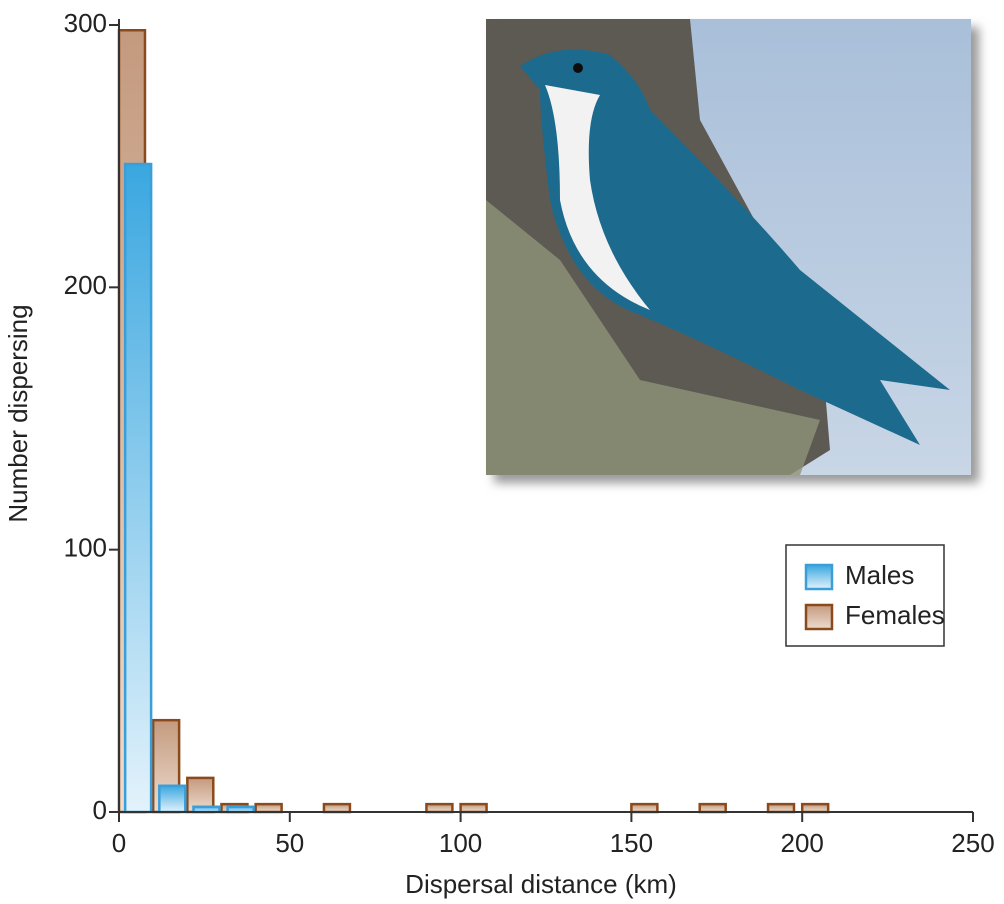 This screenshot has height=904, width=1004. What do you see at coordinates (879, 575) in the screenshot?
I see `legend-label: Males` at bounding box center [879, 575].